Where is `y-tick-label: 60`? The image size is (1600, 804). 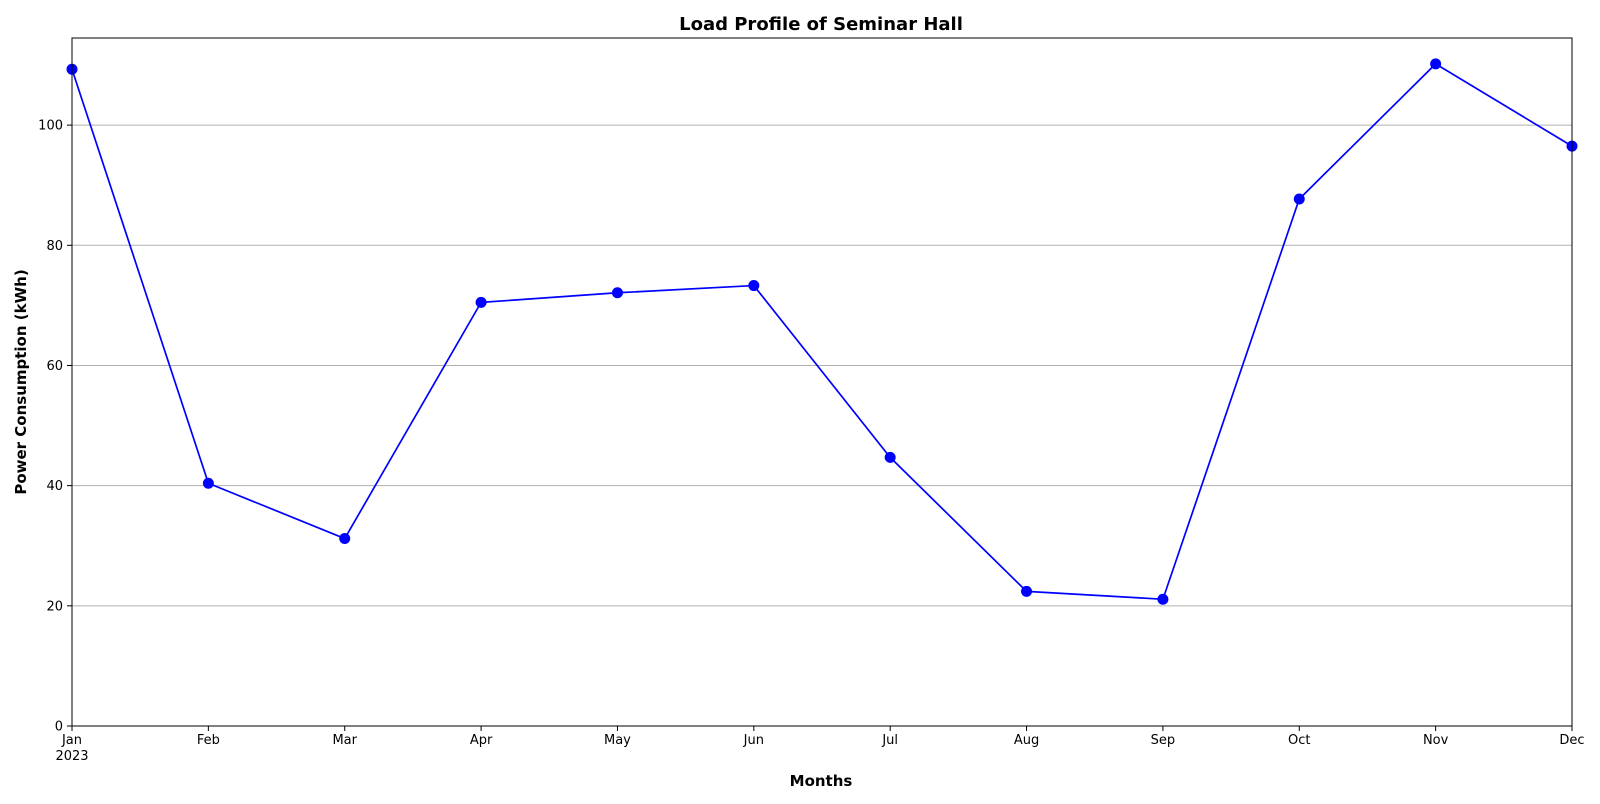
y-tick-label: 60 is located at coordinates (54, 366).